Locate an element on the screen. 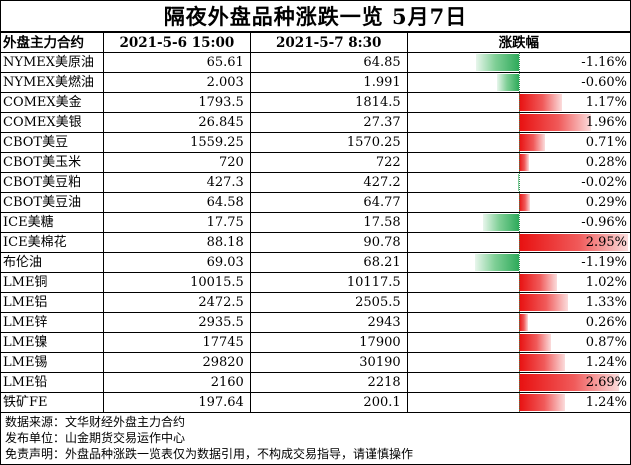 This screenshot has width=631, height=465. curr-price: 17.58 is located at coordinates (328, 222).